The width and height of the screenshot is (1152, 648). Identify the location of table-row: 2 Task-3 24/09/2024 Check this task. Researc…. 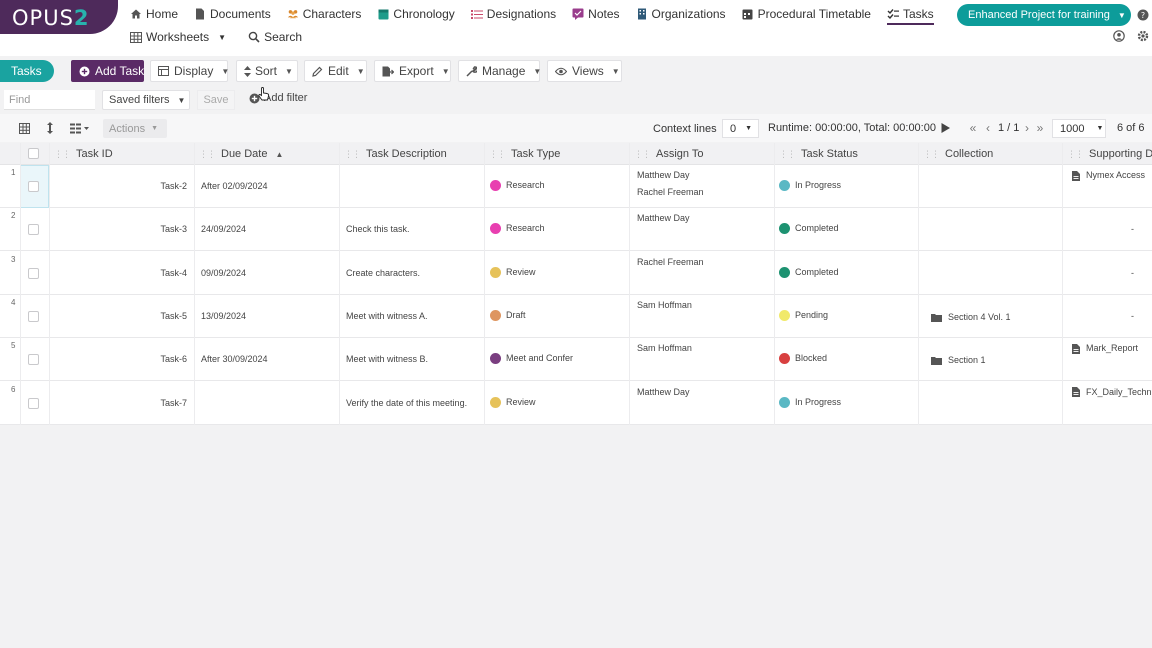
(576, 230).